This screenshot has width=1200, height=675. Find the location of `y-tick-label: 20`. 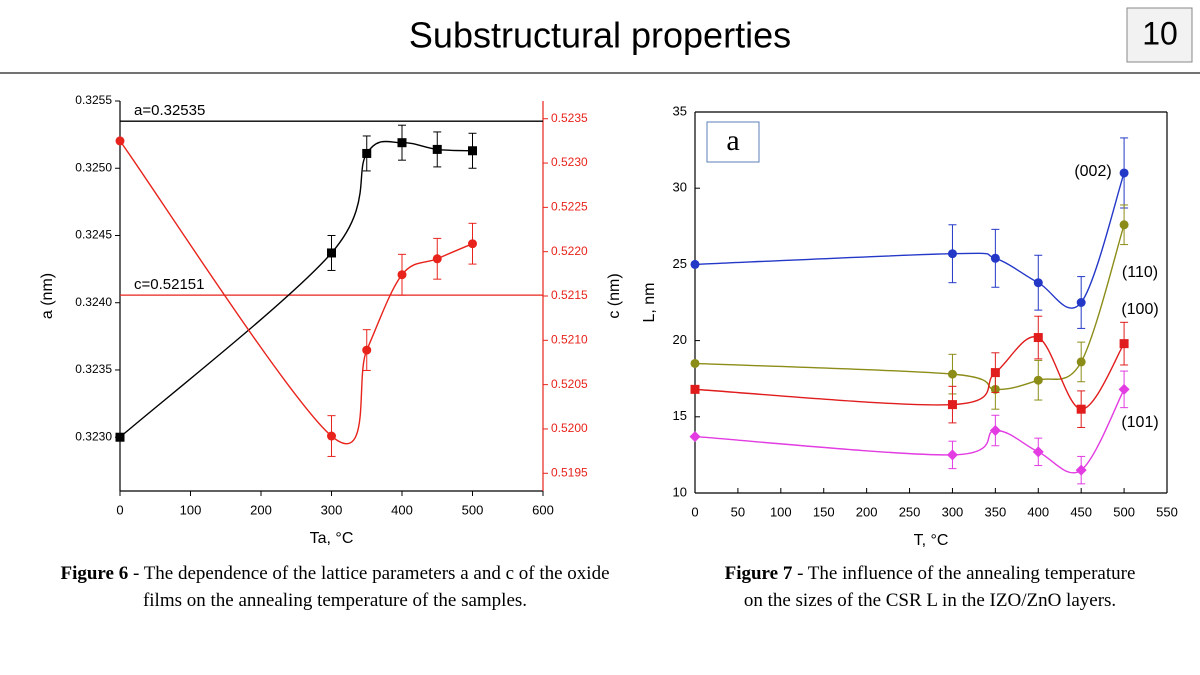

y-tick-label: 20 is located at coordinates (680, 339).